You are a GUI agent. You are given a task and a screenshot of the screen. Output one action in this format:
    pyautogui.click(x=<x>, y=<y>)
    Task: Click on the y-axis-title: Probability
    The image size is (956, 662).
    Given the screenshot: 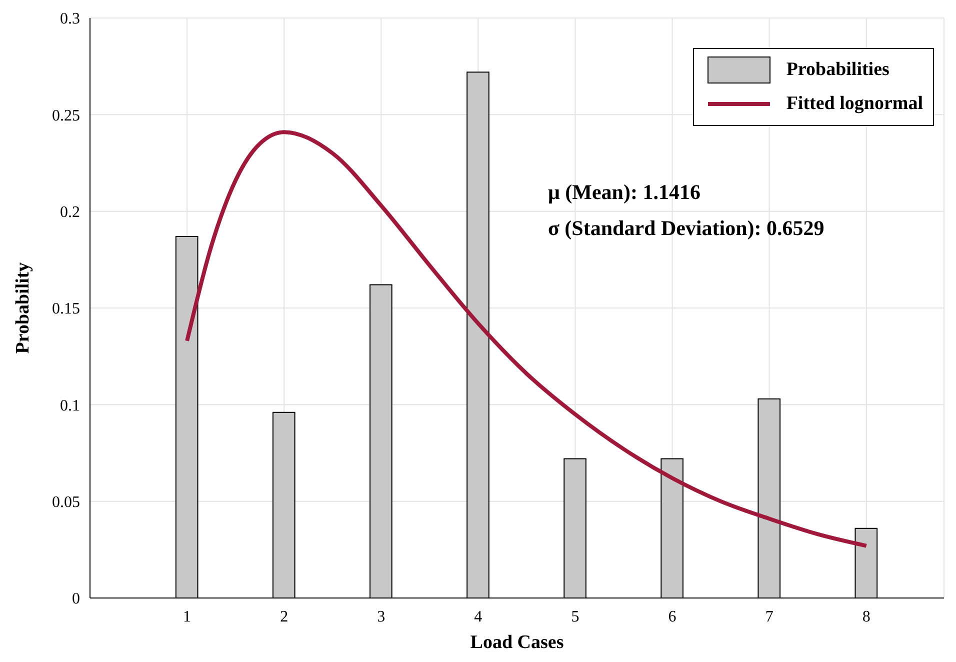 What is the action you would take?
    pyautogui.click(x=23, y=308)
    